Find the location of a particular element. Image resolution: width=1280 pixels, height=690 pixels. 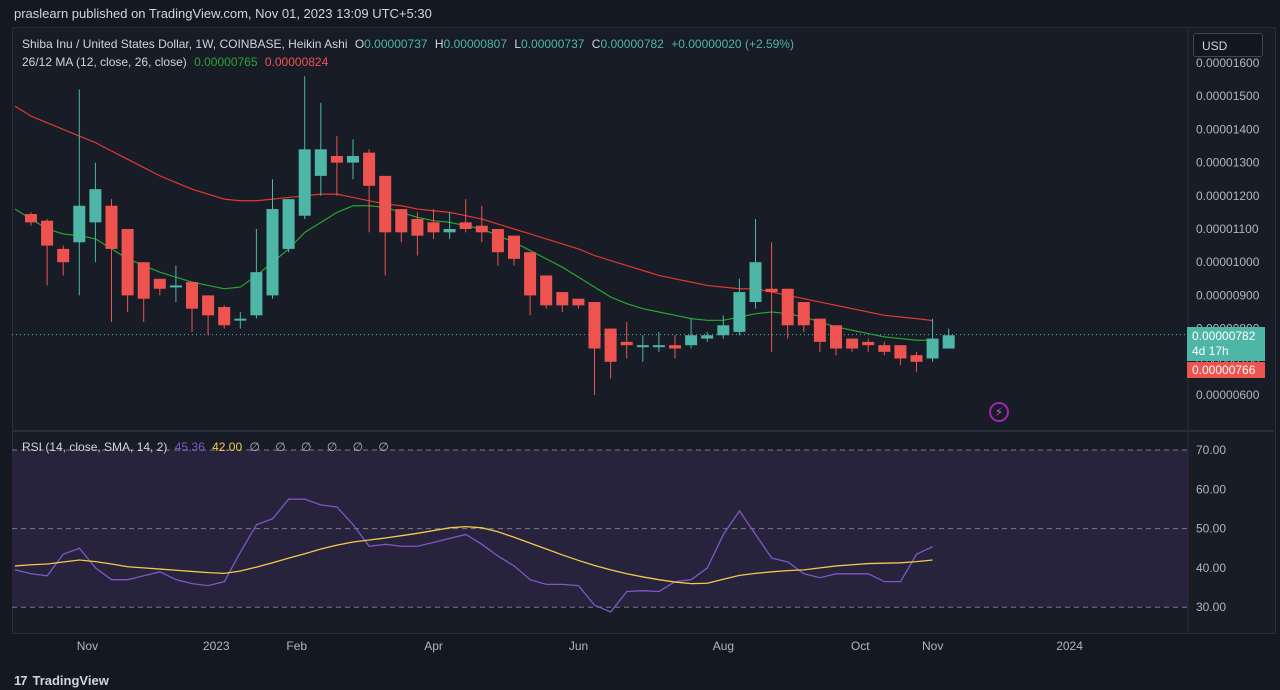

price-axis-tick-label: 0.00001300 is located at coordinates (1228, 163).